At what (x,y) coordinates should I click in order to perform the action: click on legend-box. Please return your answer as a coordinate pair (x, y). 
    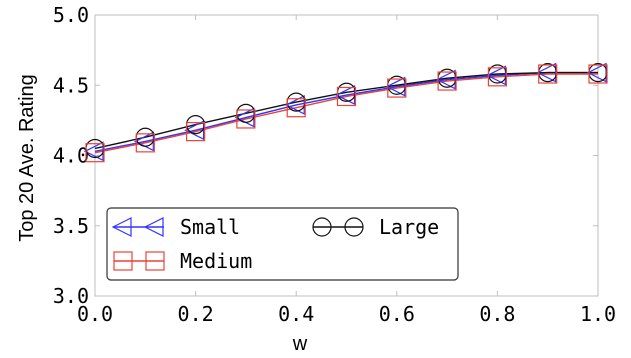
    Looking at the image, I should click on (282, 244).